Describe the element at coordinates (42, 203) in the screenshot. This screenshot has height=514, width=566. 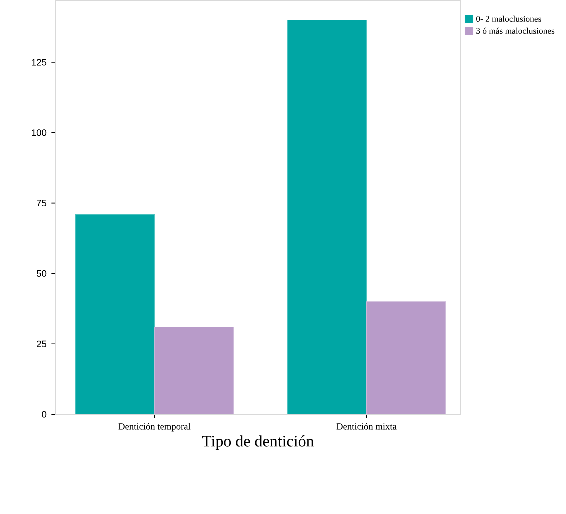
I see `y-tick-label: 75` at that location.